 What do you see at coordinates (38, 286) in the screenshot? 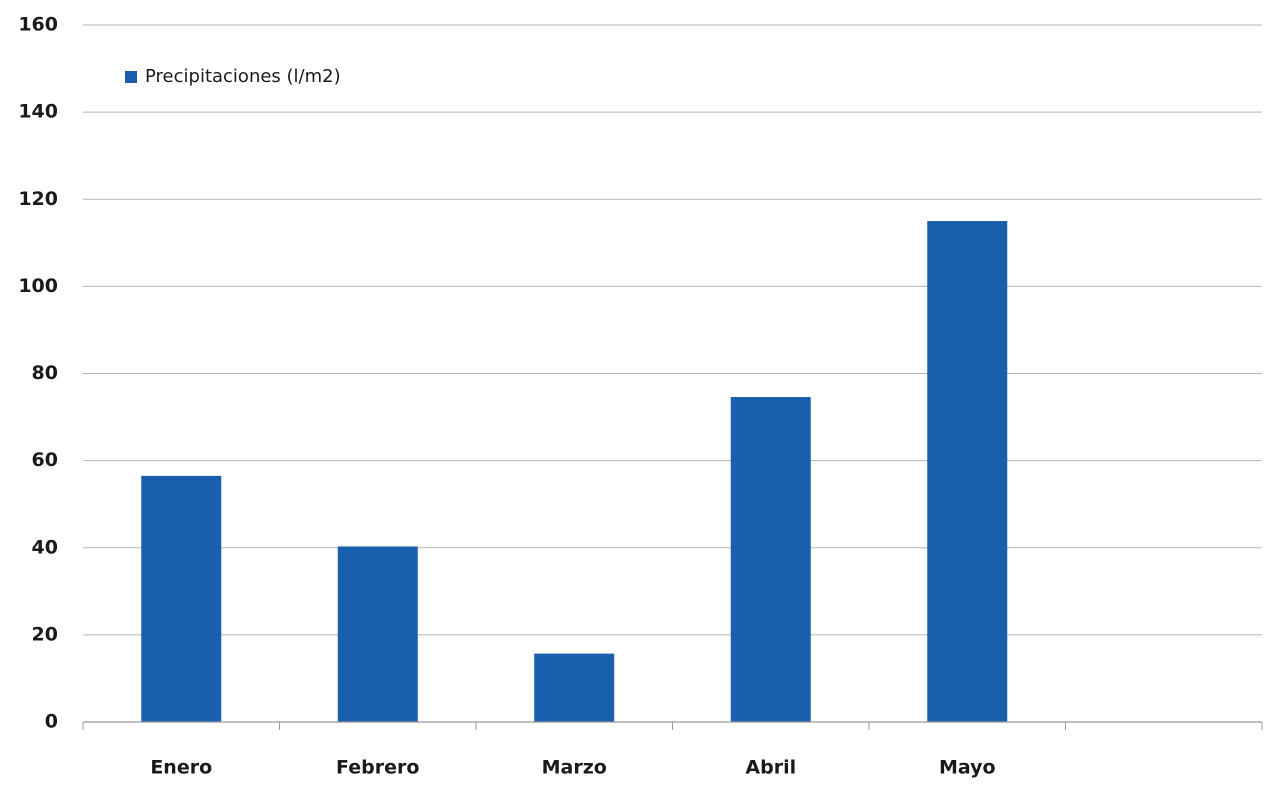
I see `y-tick-label: 100` at bounding box center [38, 286].